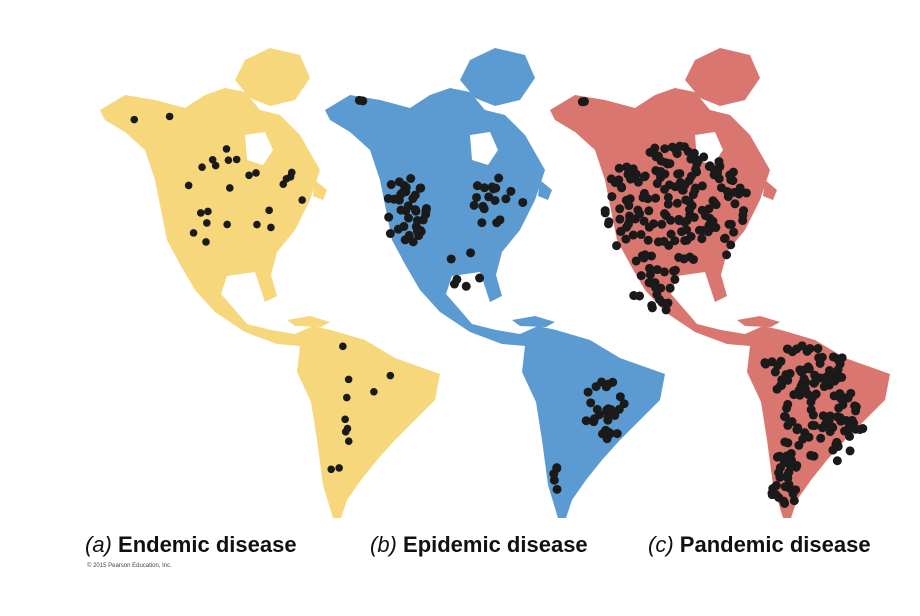  I want to click on hudson-bay, so click(259, 148).